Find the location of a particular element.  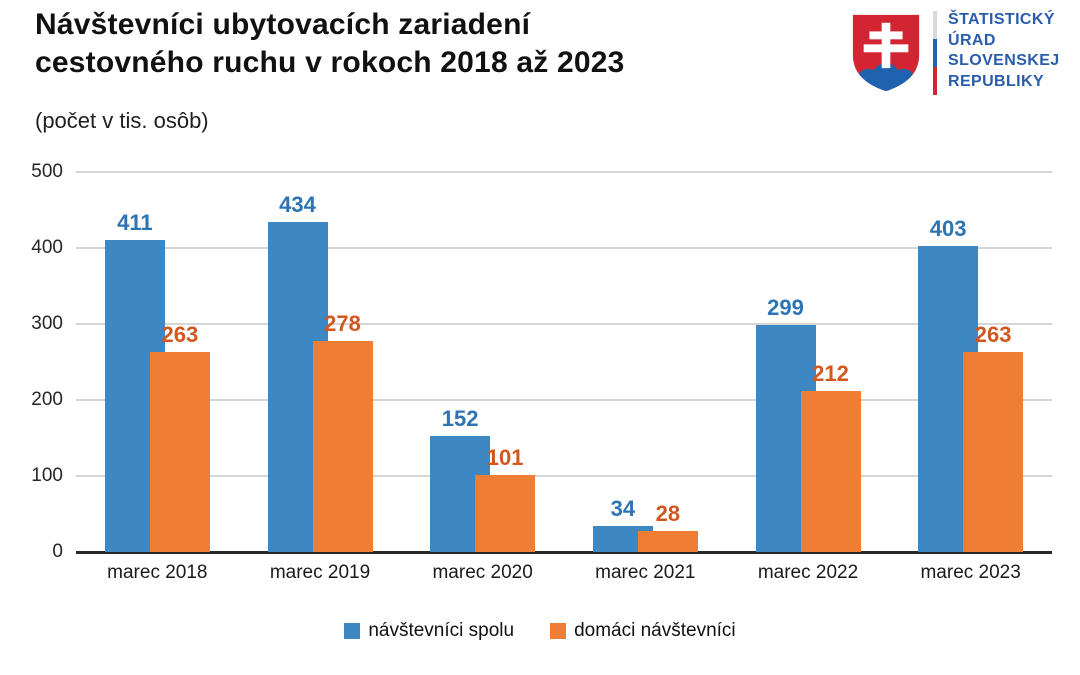

y-tick-label-500: 500 is located at coordinates (47, 171).